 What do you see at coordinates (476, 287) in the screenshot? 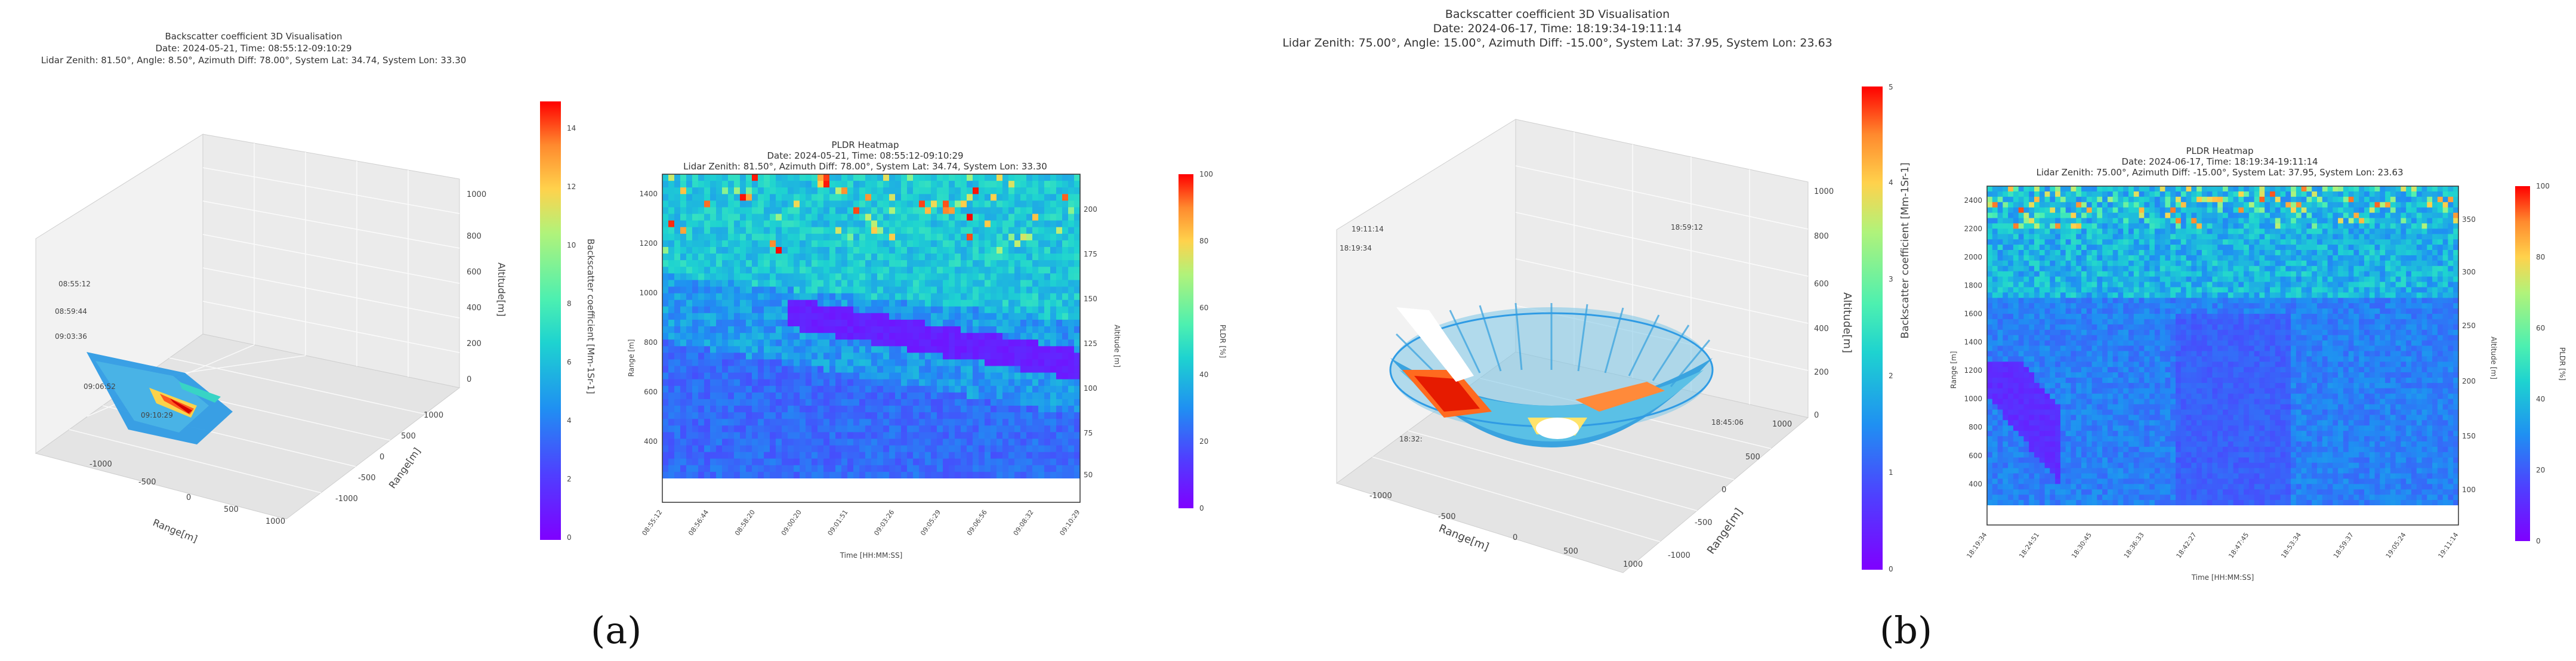
I see `chart-a-3d-z-ticks: 0 200 400 600 800 1000` at bounding box center [476, 287].